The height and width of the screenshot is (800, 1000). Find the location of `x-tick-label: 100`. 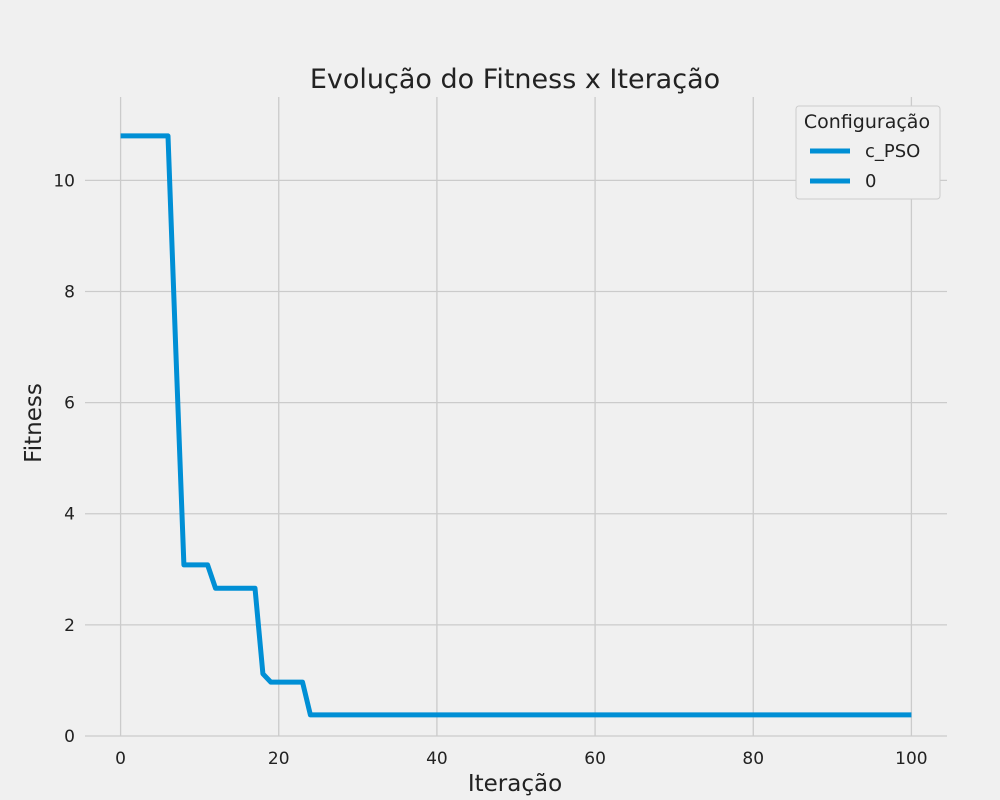

x-tick-label: 100 is located at coordinates (911, 759).